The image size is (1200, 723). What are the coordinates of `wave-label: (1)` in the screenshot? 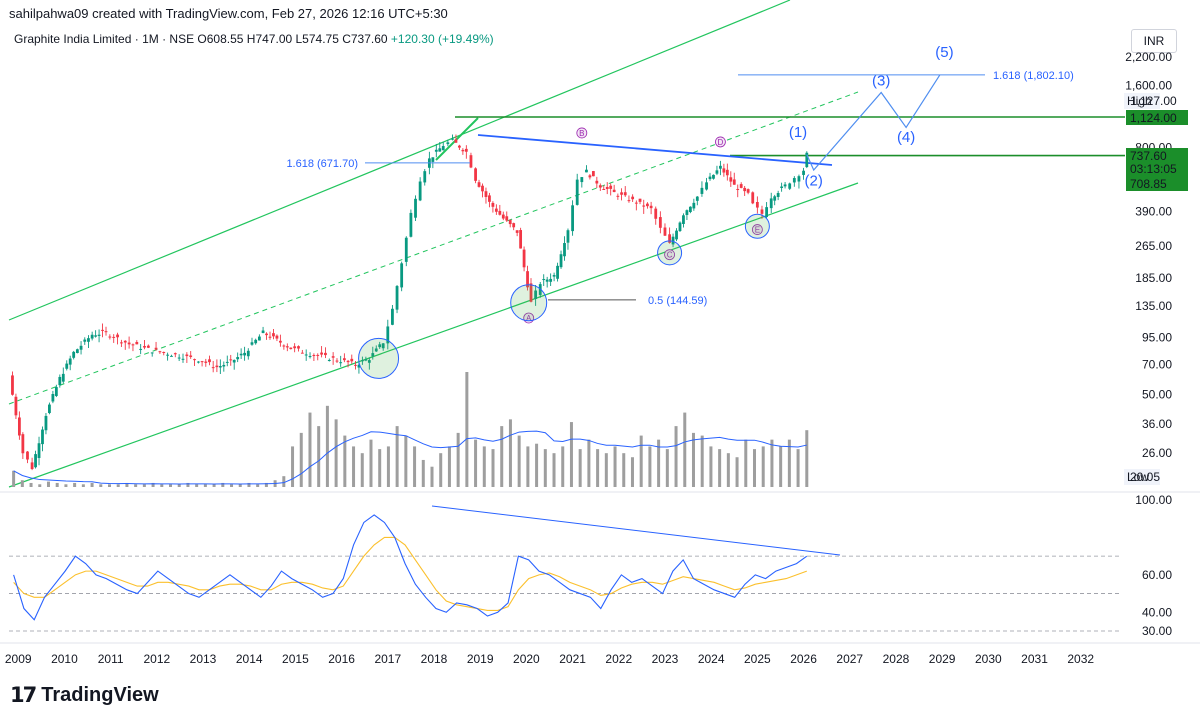 It's located at (798, 132).